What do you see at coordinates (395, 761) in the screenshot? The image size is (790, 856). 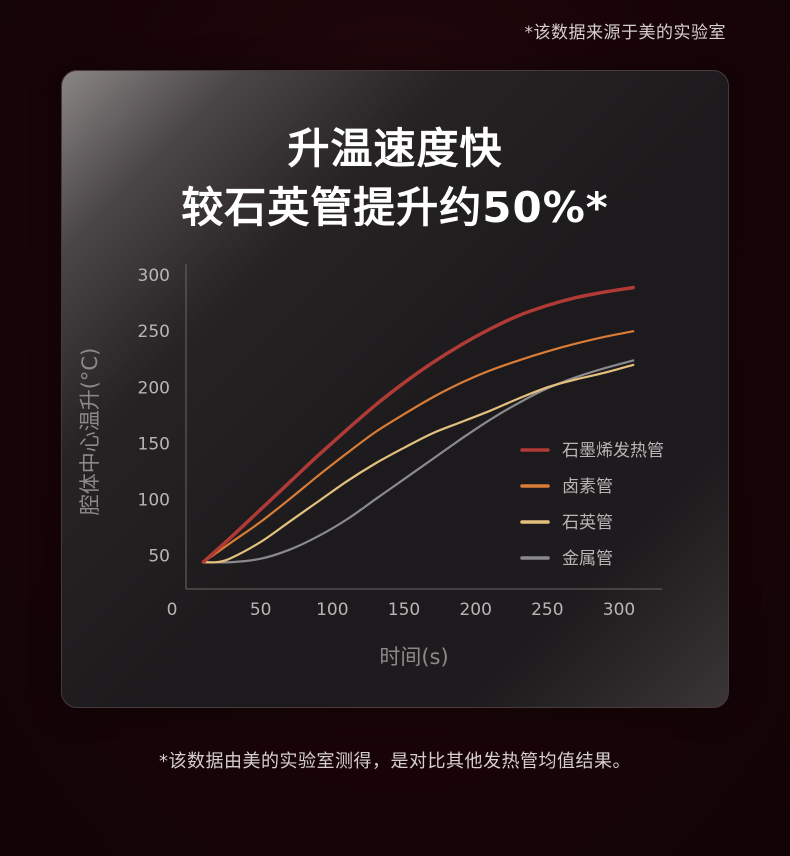 I see `footnote: *该数据由美的实验室测得，是对比其他发热管均值结果。` at bounding box center [395, 761].